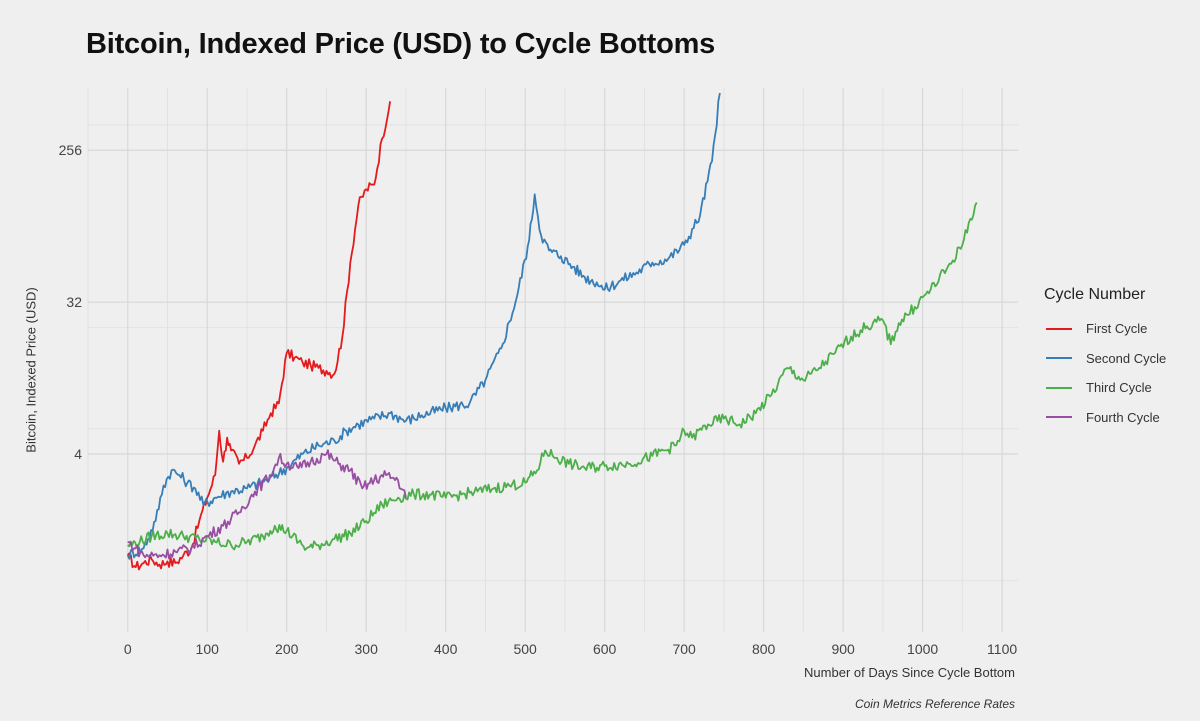 This screenshot has width=1200, height=721. Describe the element at coordinates (287, 649) in the screenshot. I see `x-tick-label: 200` at that location.